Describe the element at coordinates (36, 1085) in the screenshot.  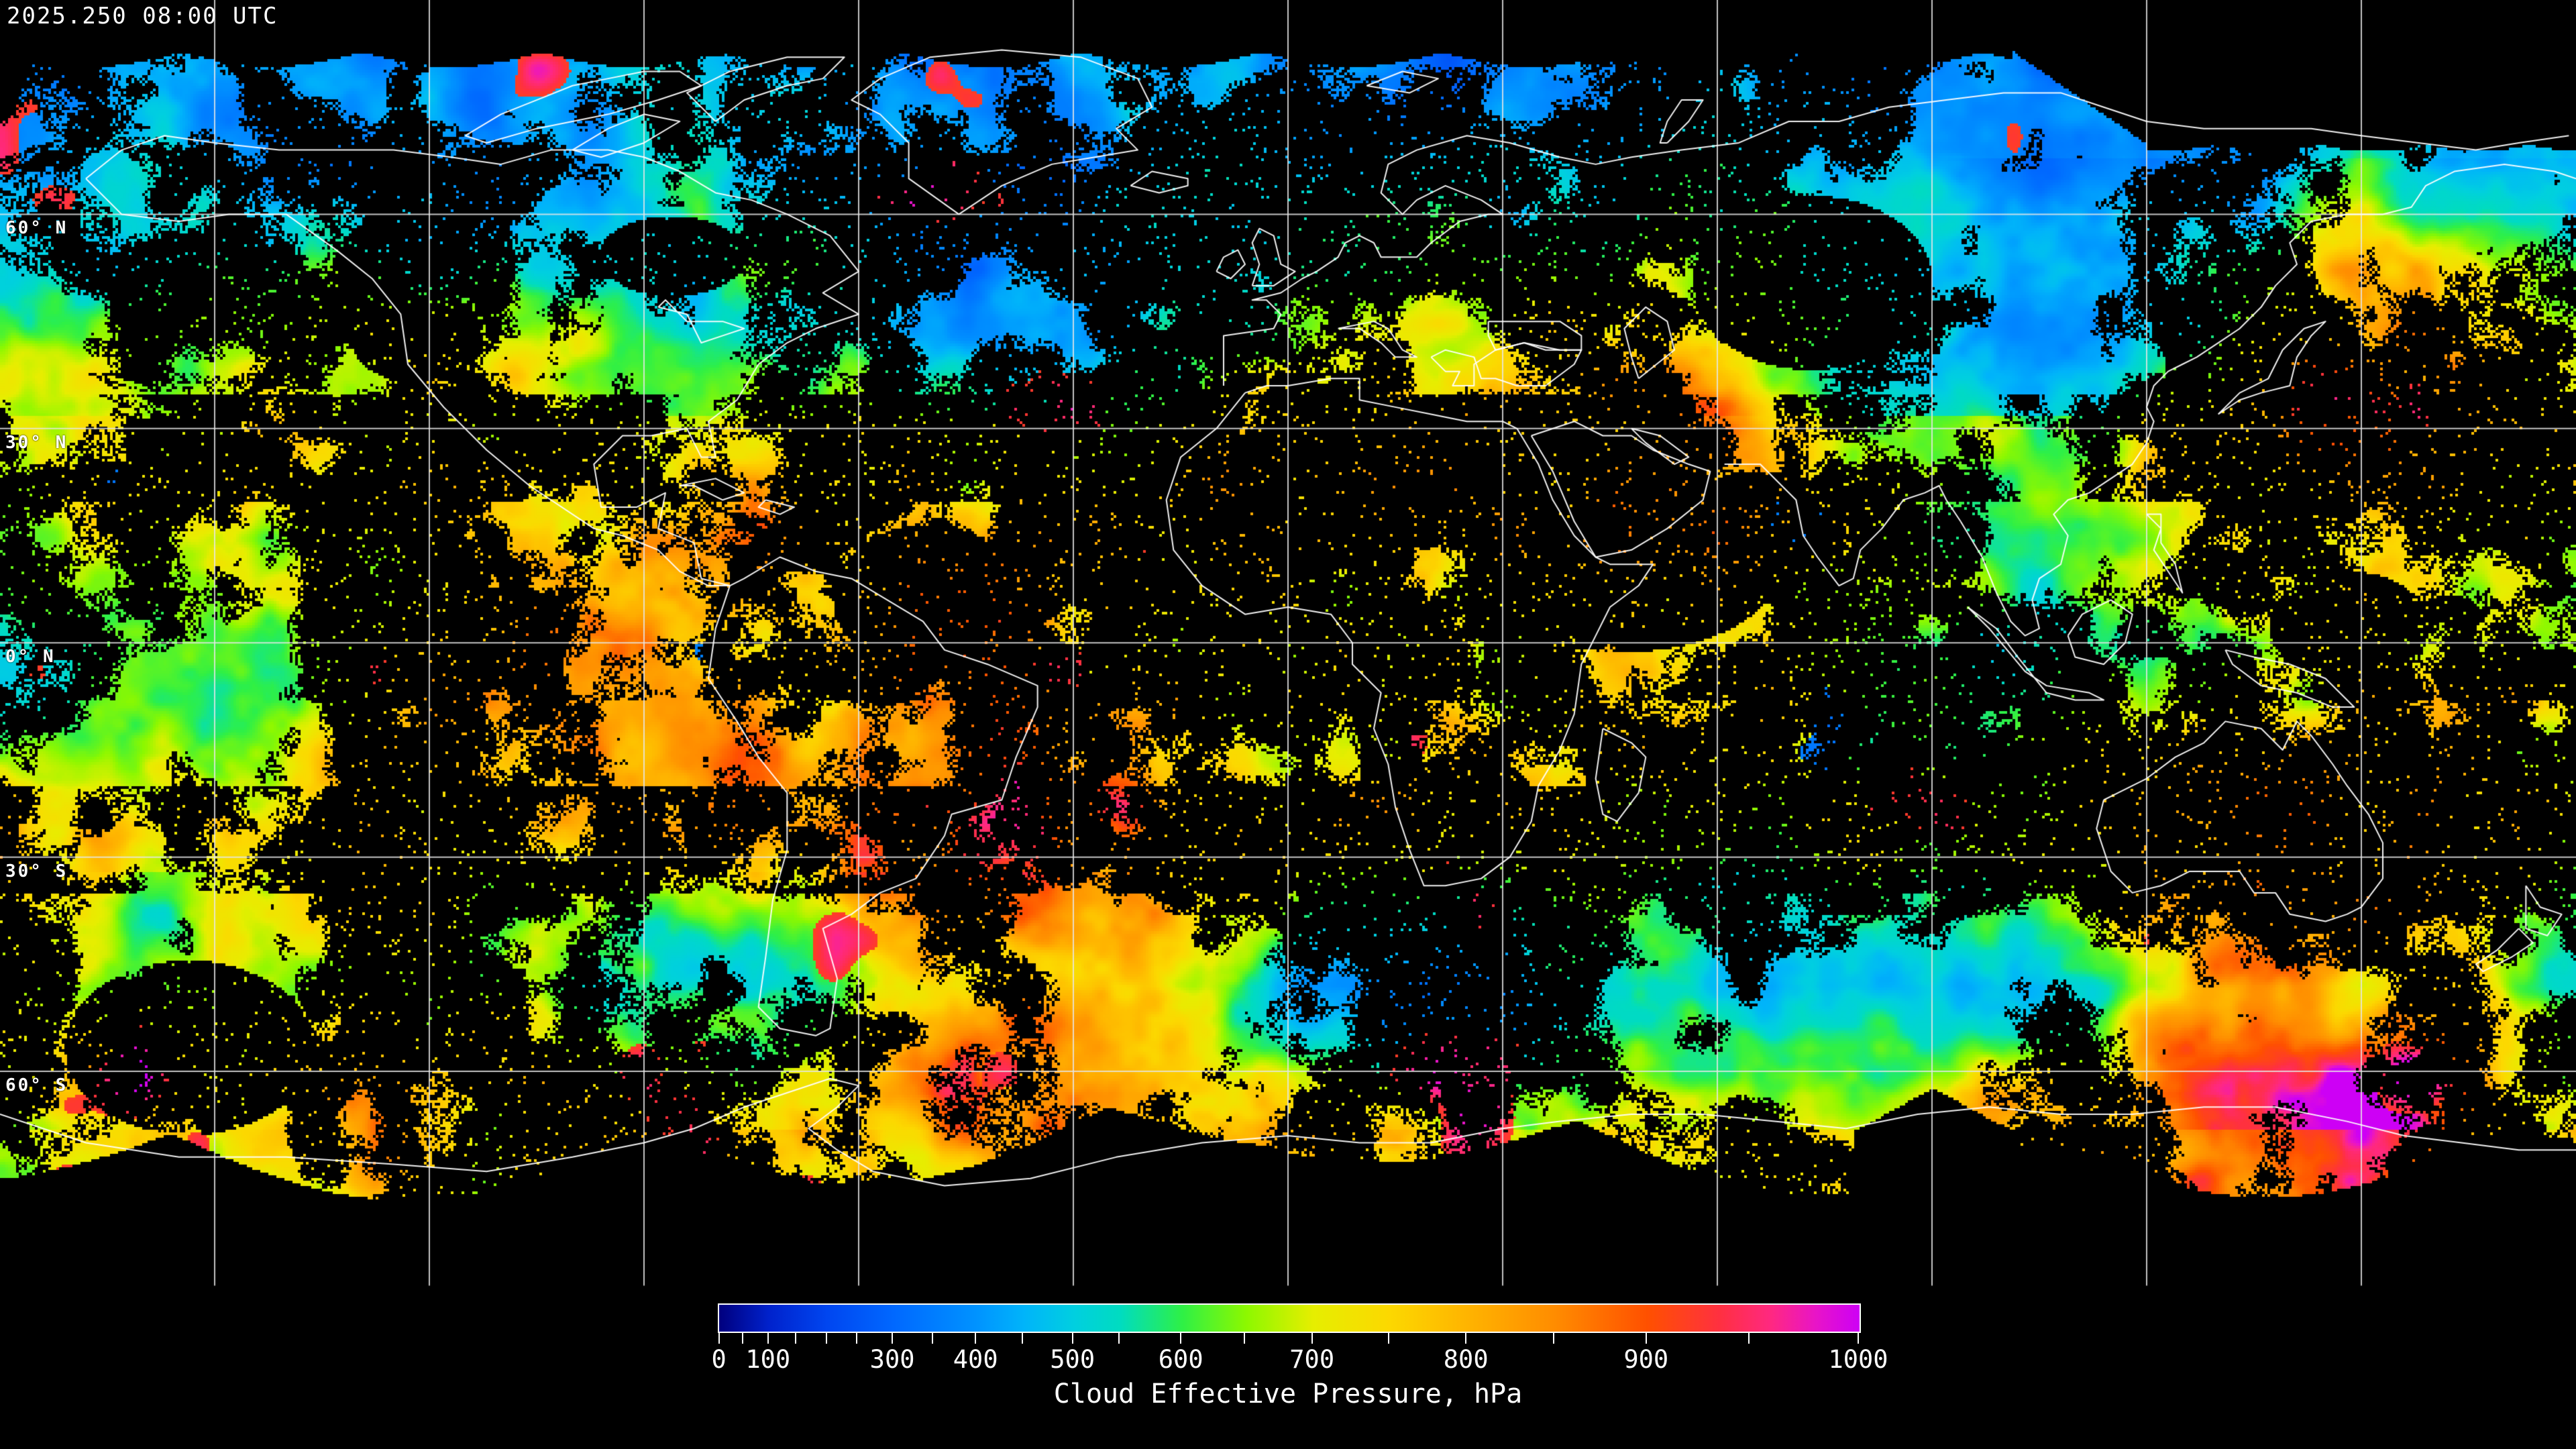
I see `latitude-label: 60° S` at that location.